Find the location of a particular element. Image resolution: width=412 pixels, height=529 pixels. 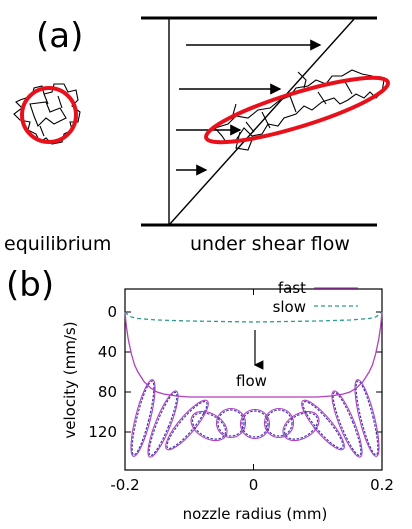

legend-label-slow: slow is located at coordinates (289, 307).